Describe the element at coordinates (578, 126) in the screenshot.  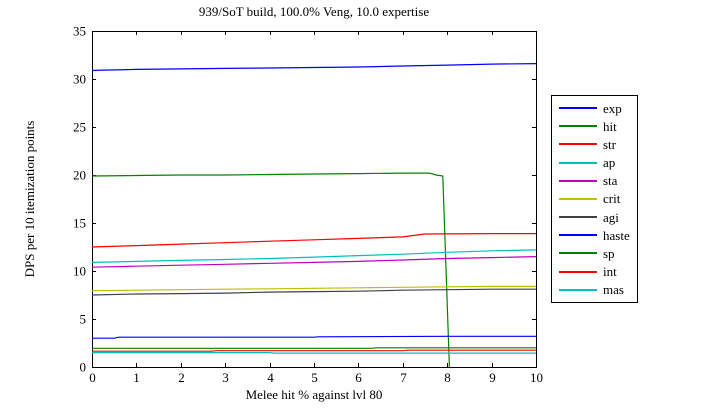
I see `legend-line-hit` at that location.